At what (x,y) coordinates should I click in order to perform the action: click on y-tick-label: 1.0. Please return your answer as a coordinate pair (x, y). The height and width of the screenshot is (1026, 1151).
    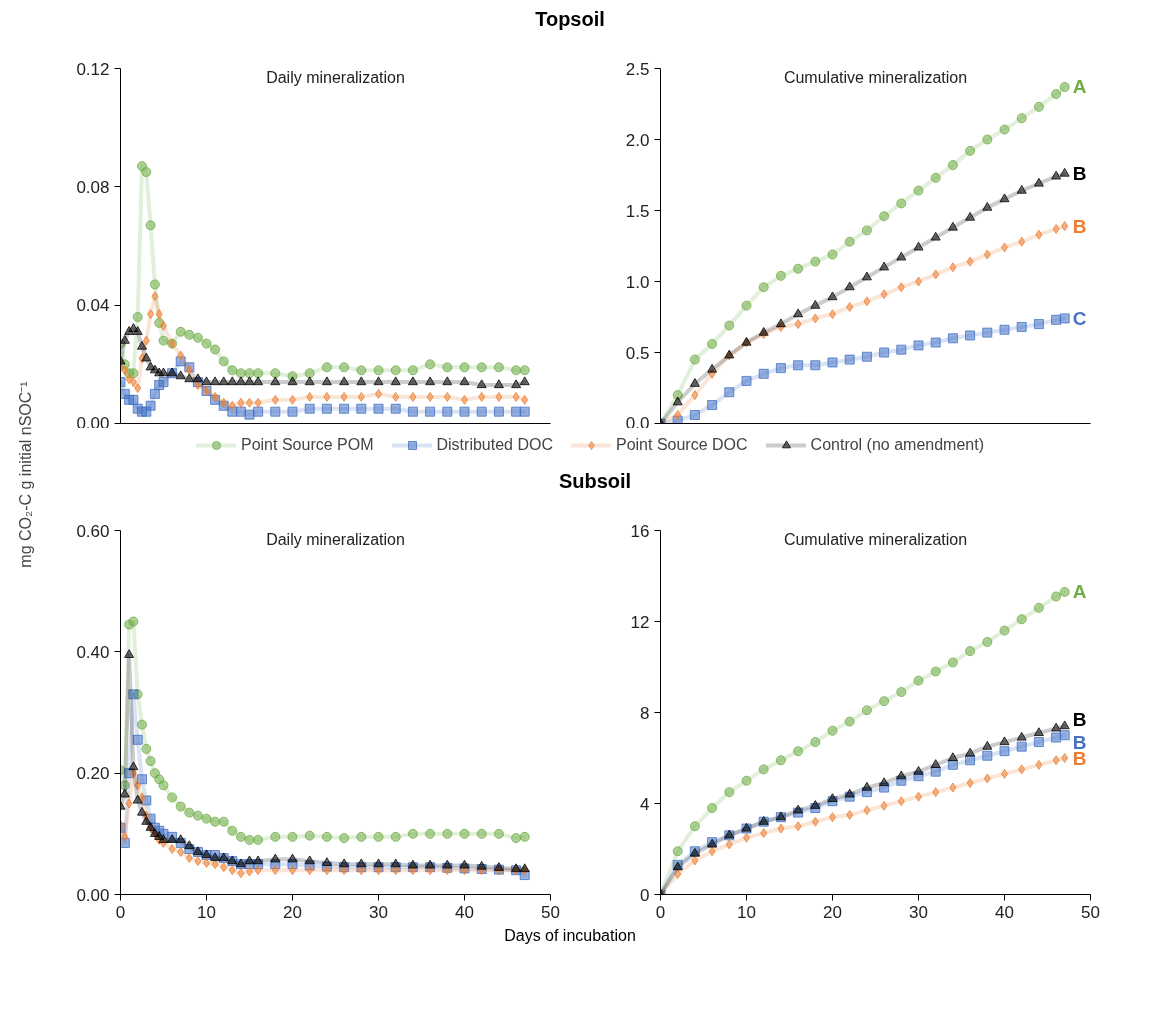
    Looking at the image, I should click on (637, 282).